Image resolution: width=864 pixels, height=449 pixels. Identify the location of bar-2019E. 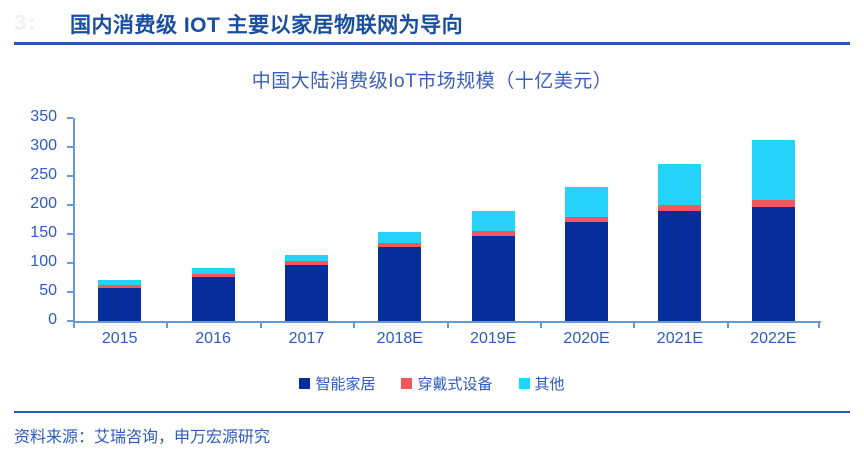
(493, 265).